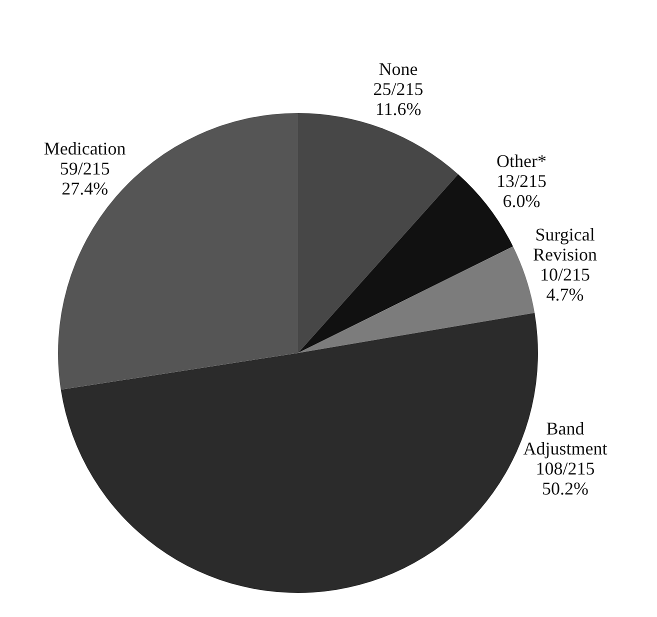 The image size is (657, 617). What do you see at coordinates (521, 161) in the screenshot?
I see `slice-label: Other*` at bounding box center [521, 161].